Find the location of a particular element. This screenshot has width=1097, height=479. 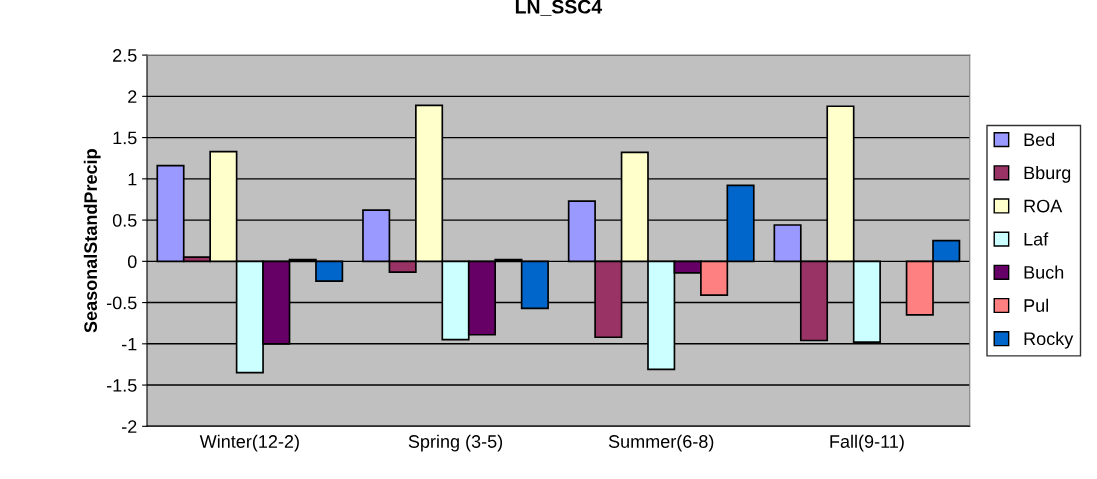

y-axis-title: SeasonalStandPrecip is located at coordinates (92, 241).